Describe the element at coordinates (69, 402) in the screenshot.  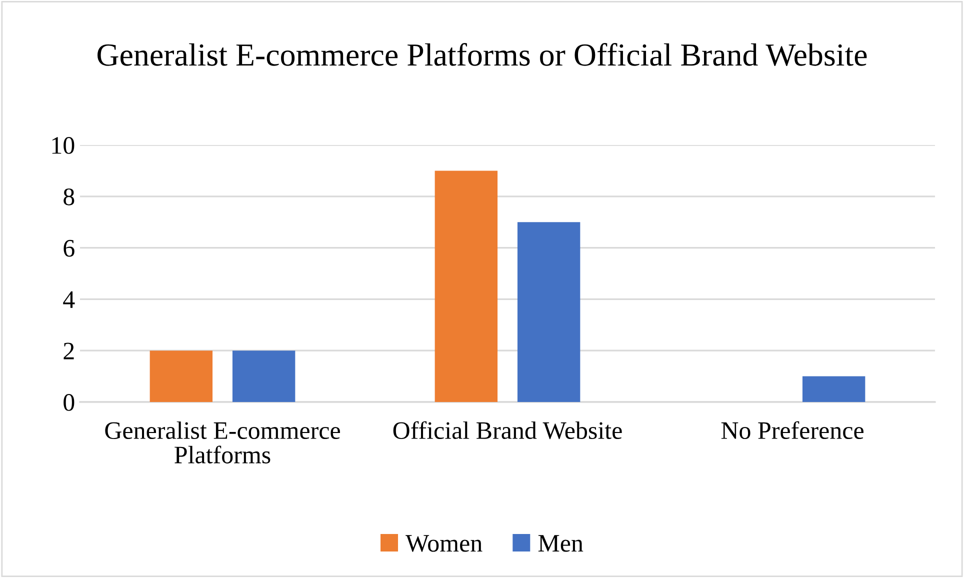
I see `y-tick-label: 0` at that location.